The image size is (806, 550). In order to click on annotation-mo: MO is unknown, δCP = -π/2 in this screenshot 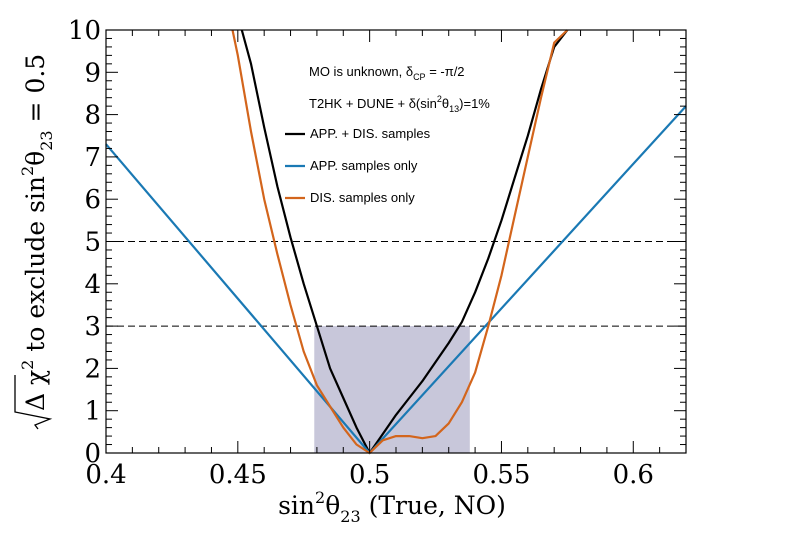, I will do `click(387, 73)`.